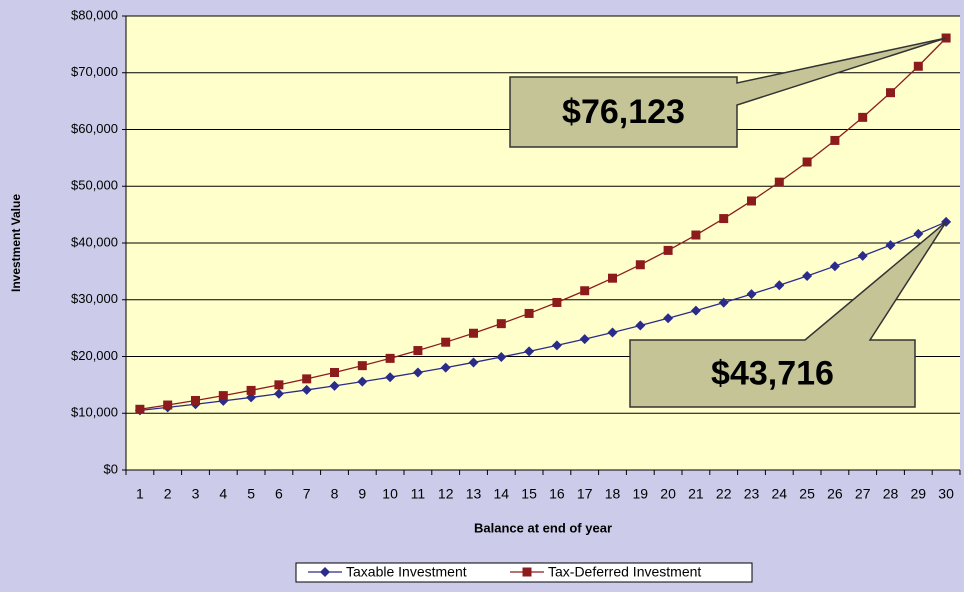 This screenshot has height=592, width=964. Describe the element at coordinates (223, 494) in the screenshot. I see `x-tick-label: 4` at that location.